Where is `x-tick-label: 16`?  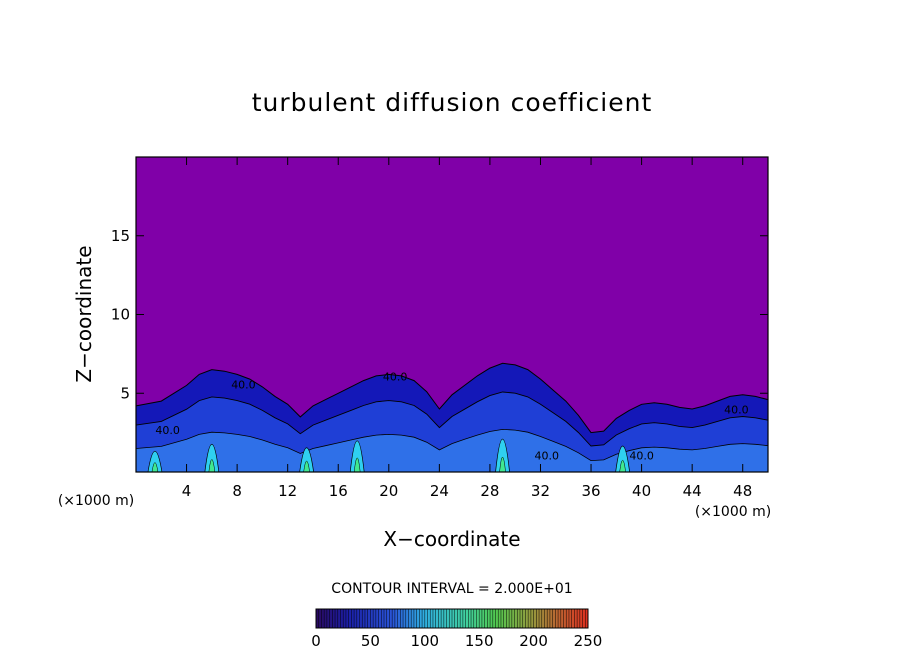
x-tick-label: 16 is located at coordinates (338, 491).